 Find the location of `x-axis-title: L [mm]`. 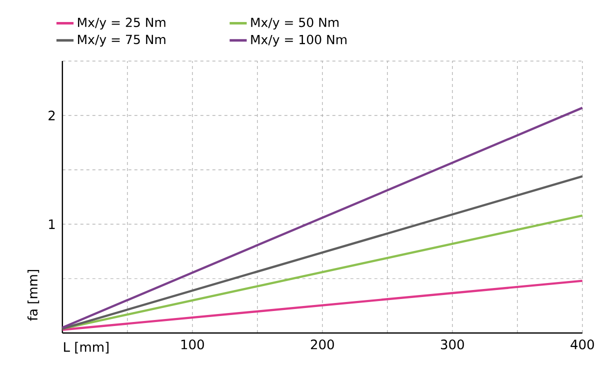

x-axis-title: L [mm] is located at coordinates (86, 348).